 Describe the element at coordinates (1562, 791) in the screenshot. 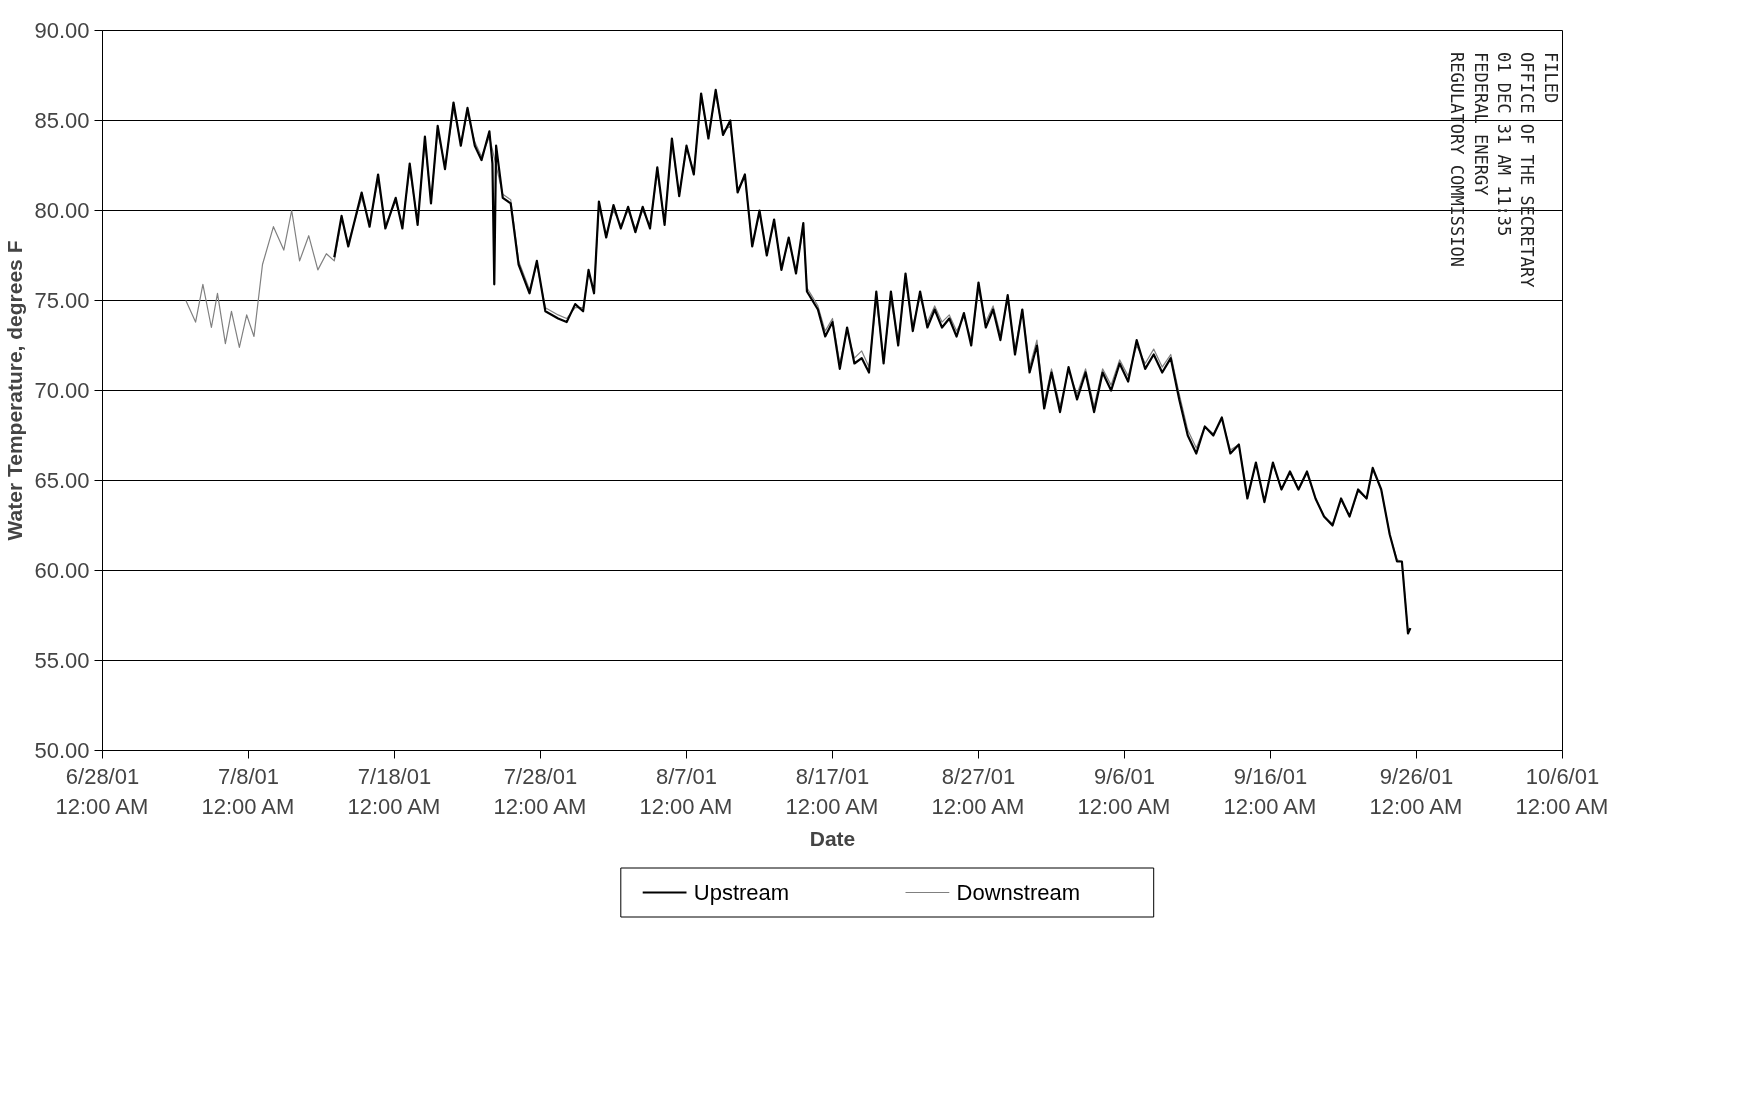

I see `x-tick-label: 10/6/01 12:00 AM` at that location.